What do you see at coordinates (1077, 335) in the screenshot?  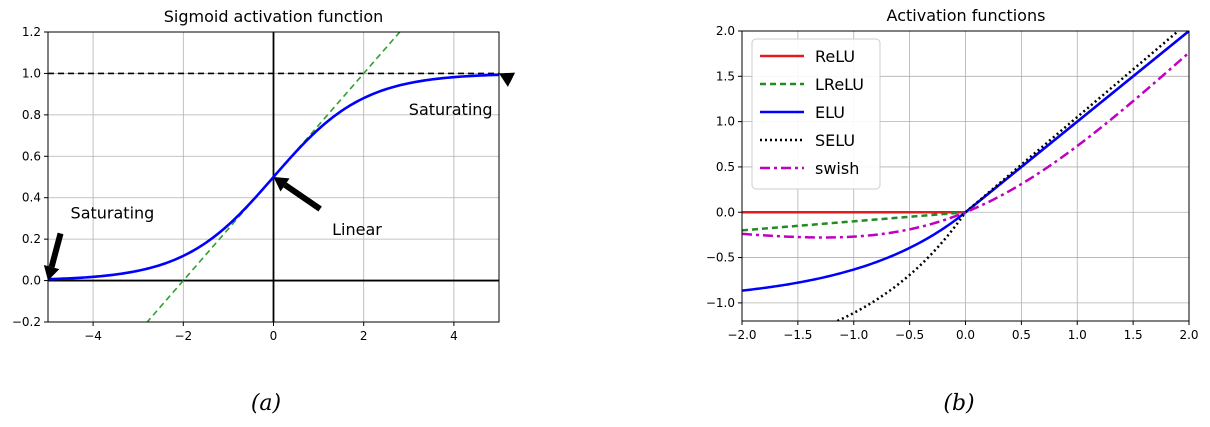 I see `x-tick-label: 1.0` at bounding box center [1077, 335].